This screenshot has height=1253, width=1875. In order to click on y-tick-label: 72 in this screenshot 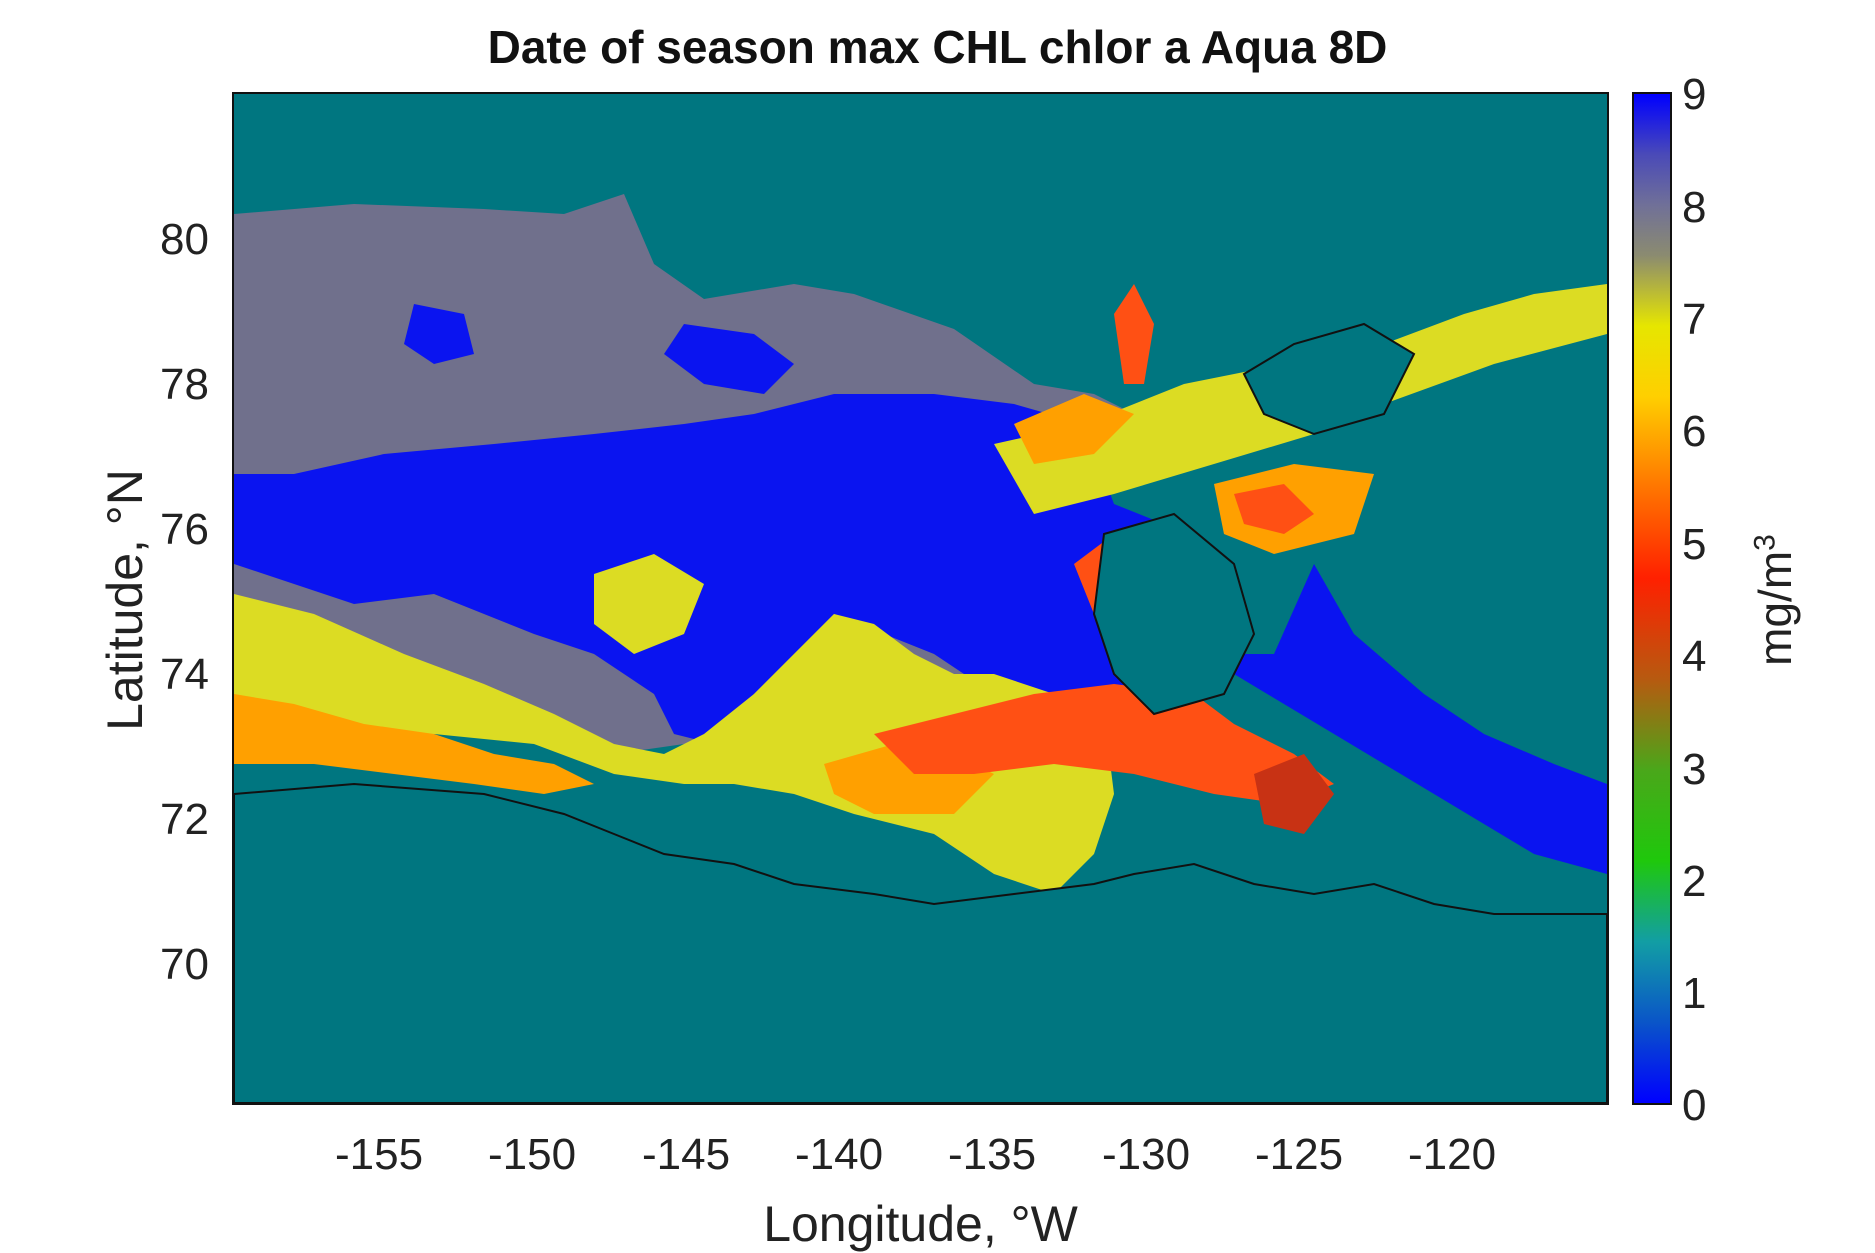, I will do `click(184, 819)`.